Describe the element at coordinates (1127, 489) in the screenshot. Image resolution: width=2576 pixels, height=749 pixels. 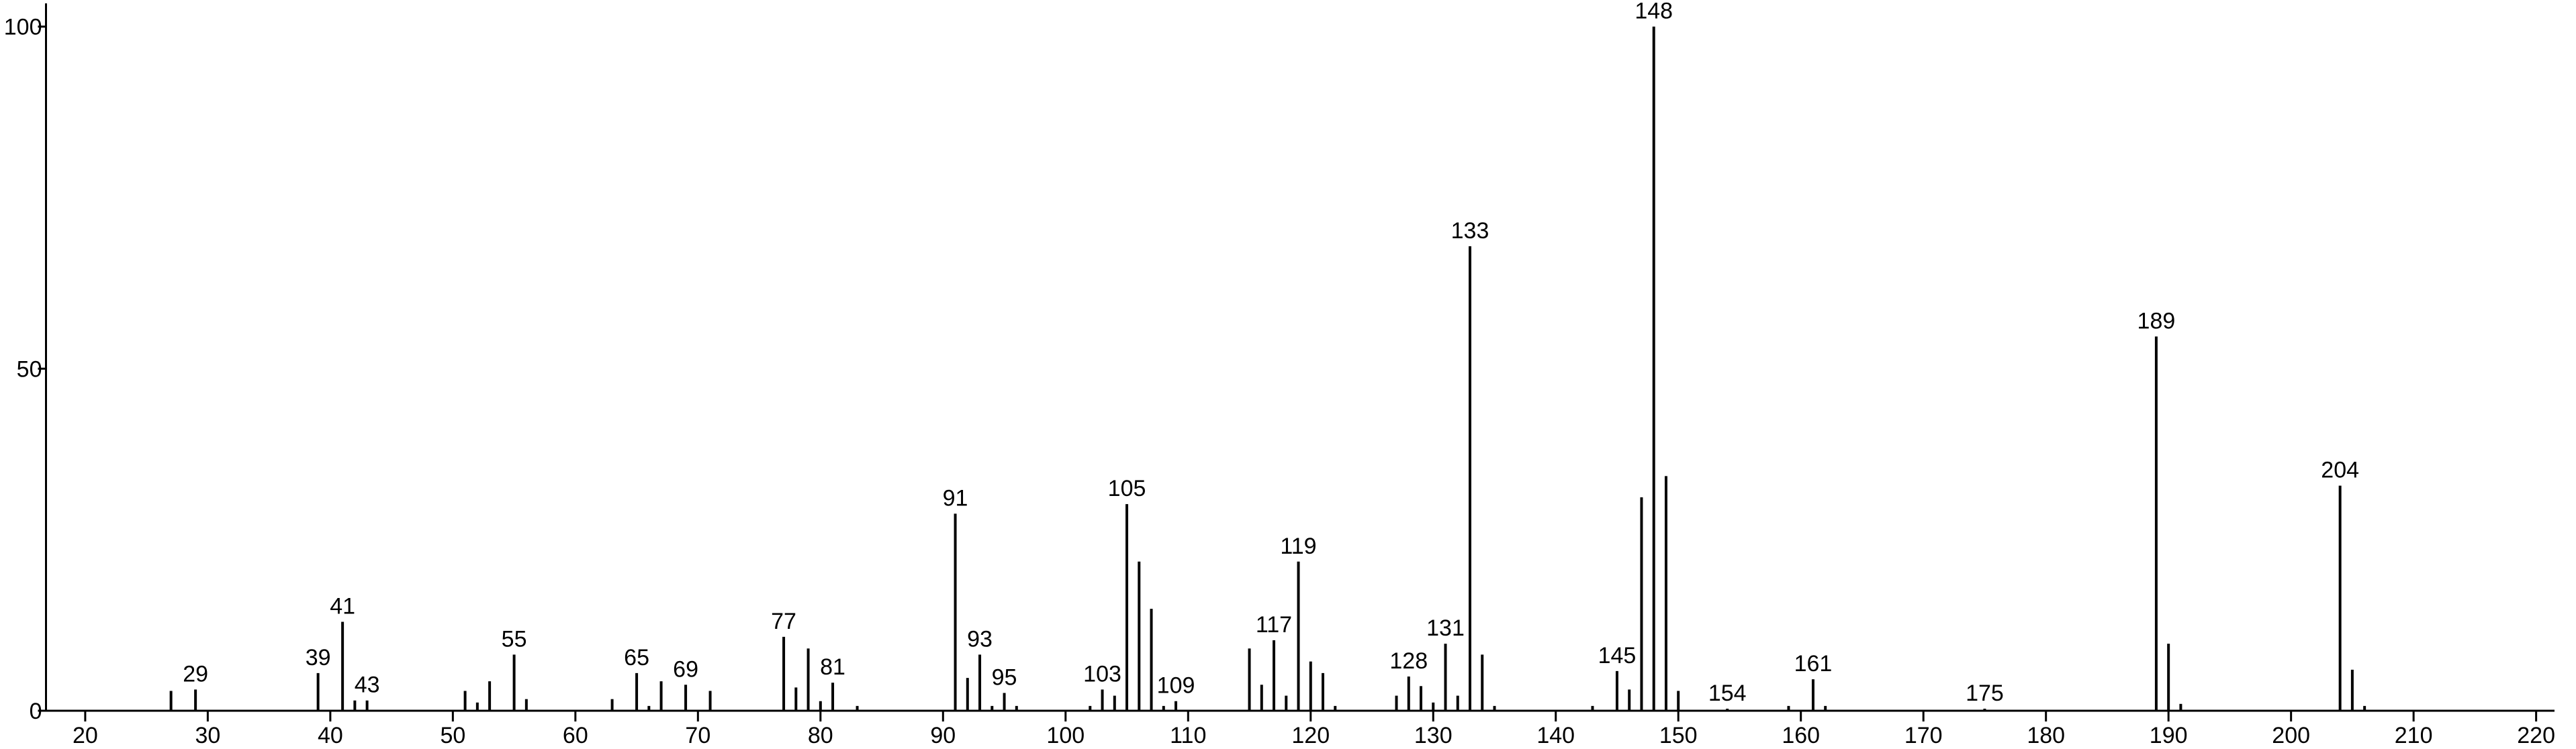
I see `peak-label: 105` at that location.